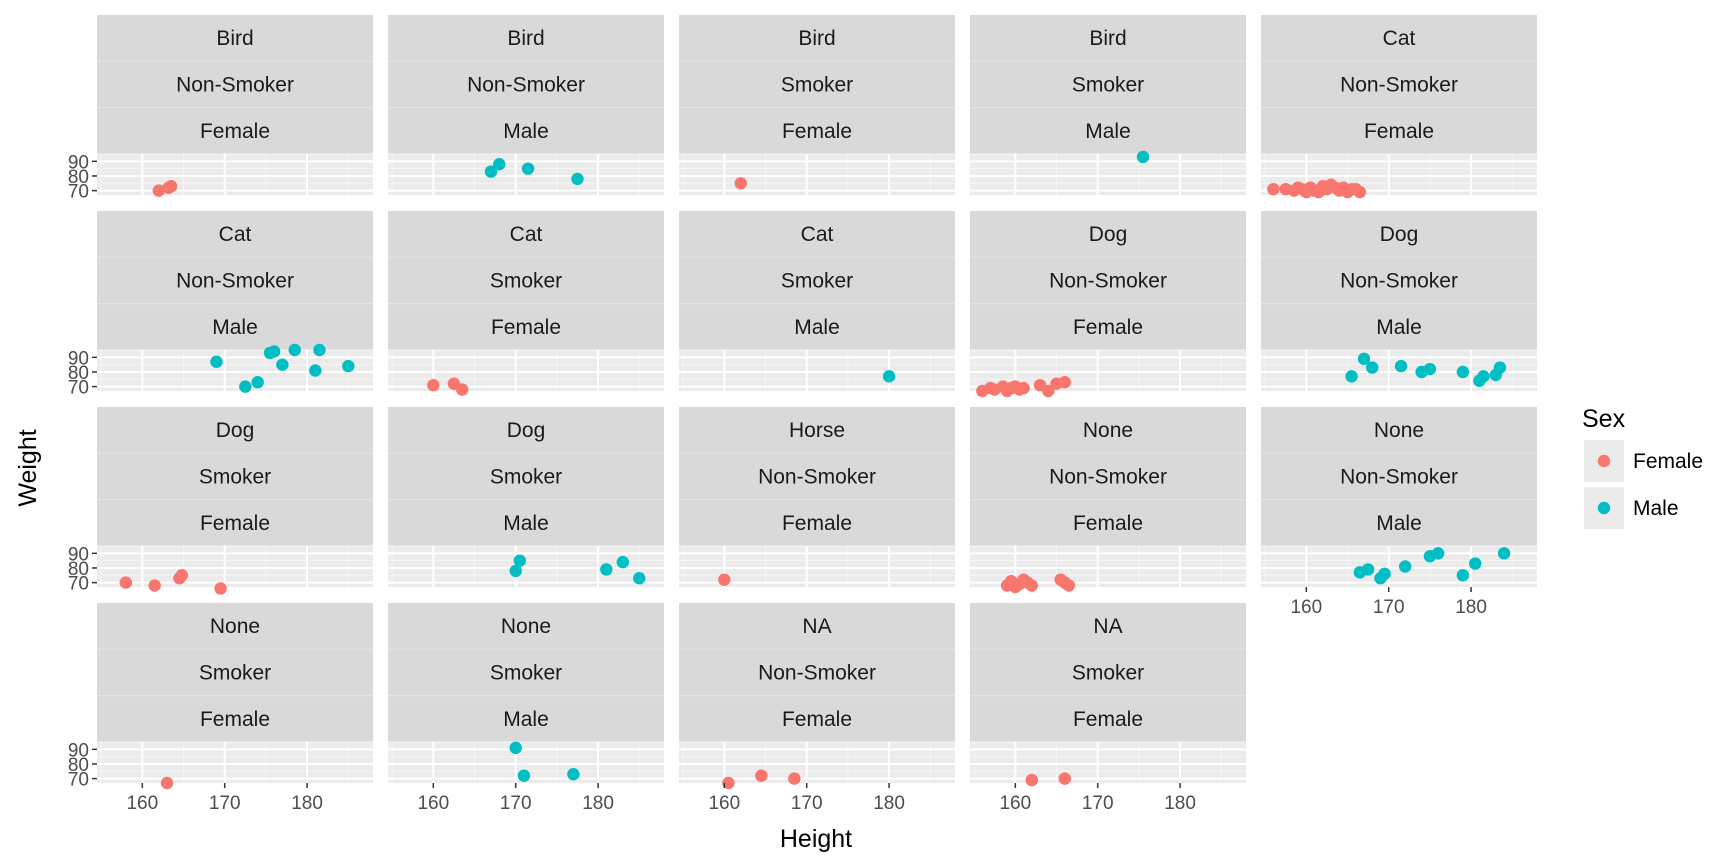  I want to click on legend: Sex Female Male, so click(1642, 467).